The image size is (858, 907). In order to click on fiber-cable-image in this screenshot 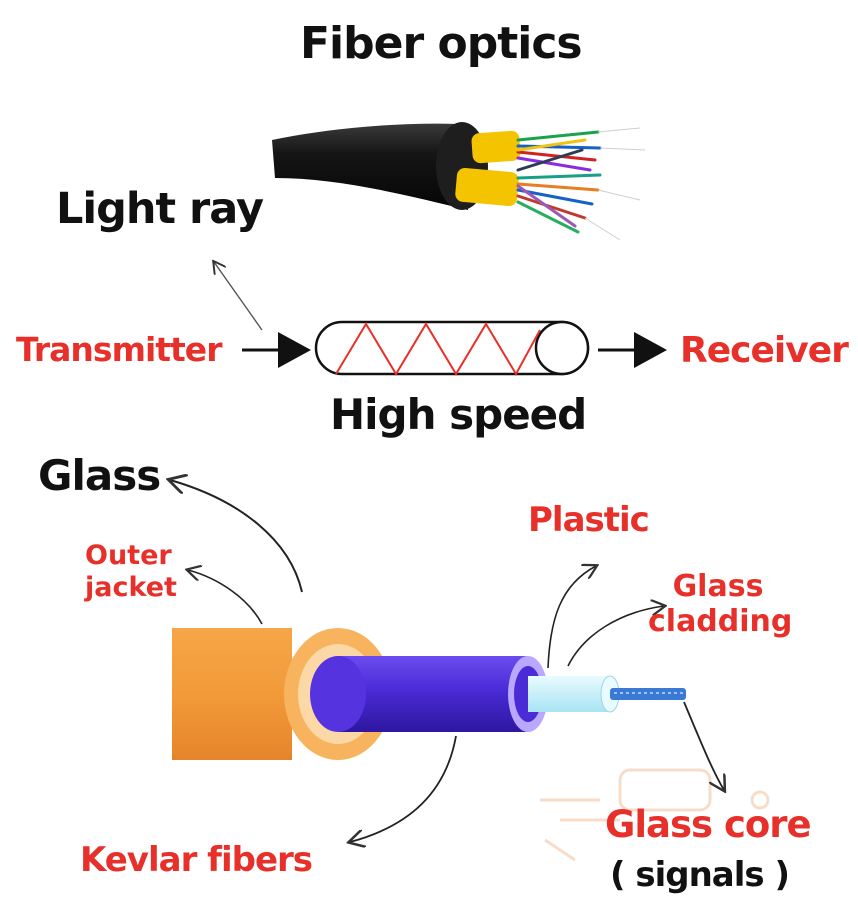, I will do `click(459, 181)`.